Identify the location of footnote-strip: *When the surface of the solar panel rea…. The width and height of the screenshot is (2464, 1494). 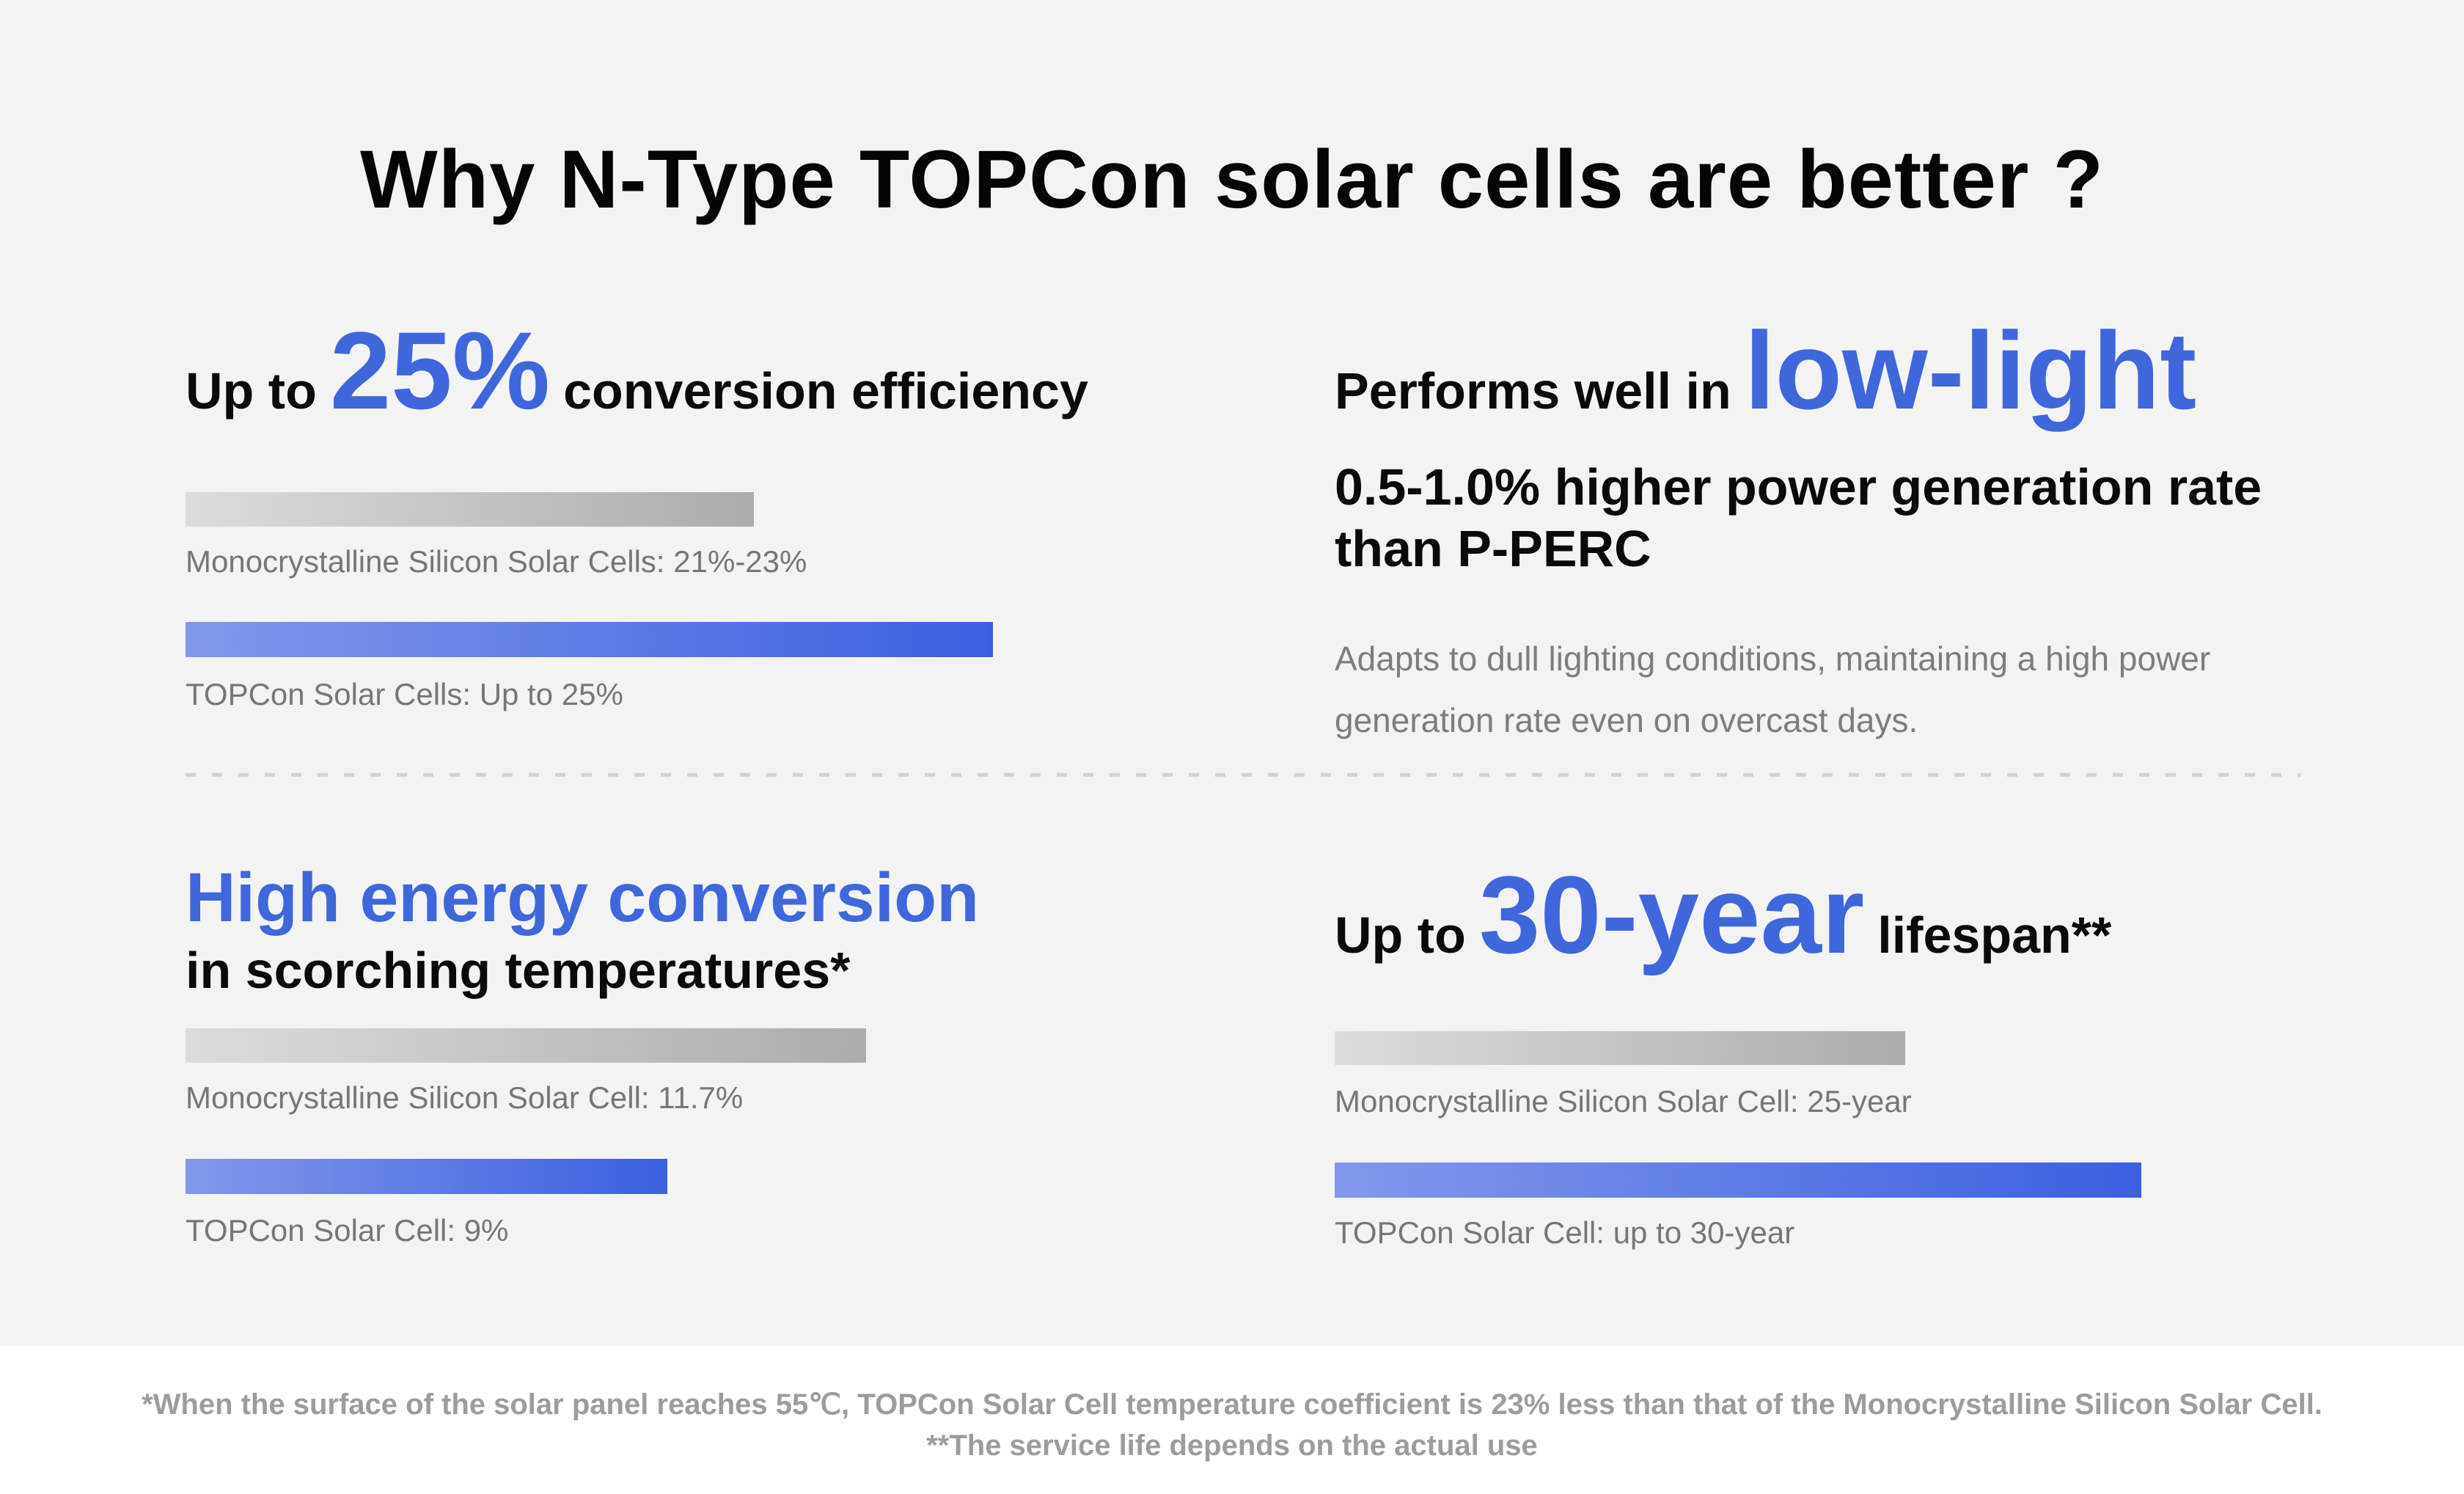
(1232, 1420).